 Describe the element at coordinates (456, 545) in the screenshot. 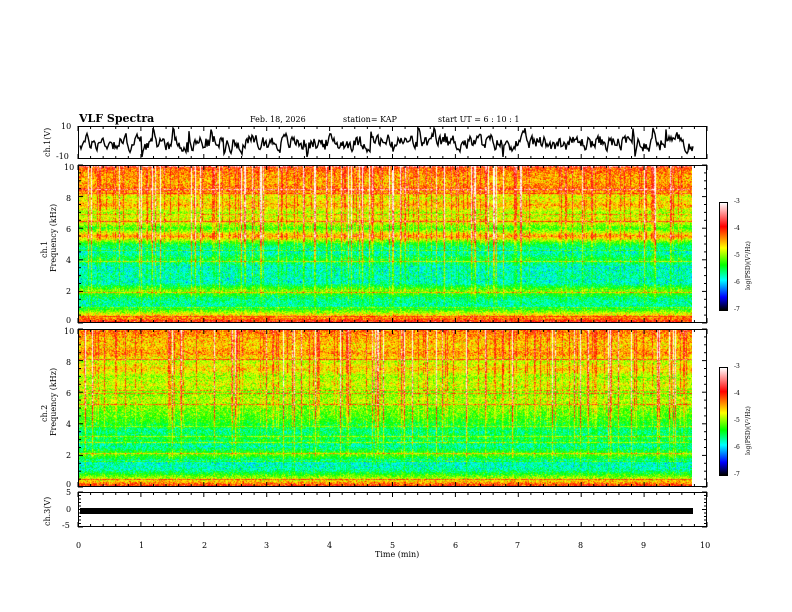

I see `xtick-6: 6` at that location.